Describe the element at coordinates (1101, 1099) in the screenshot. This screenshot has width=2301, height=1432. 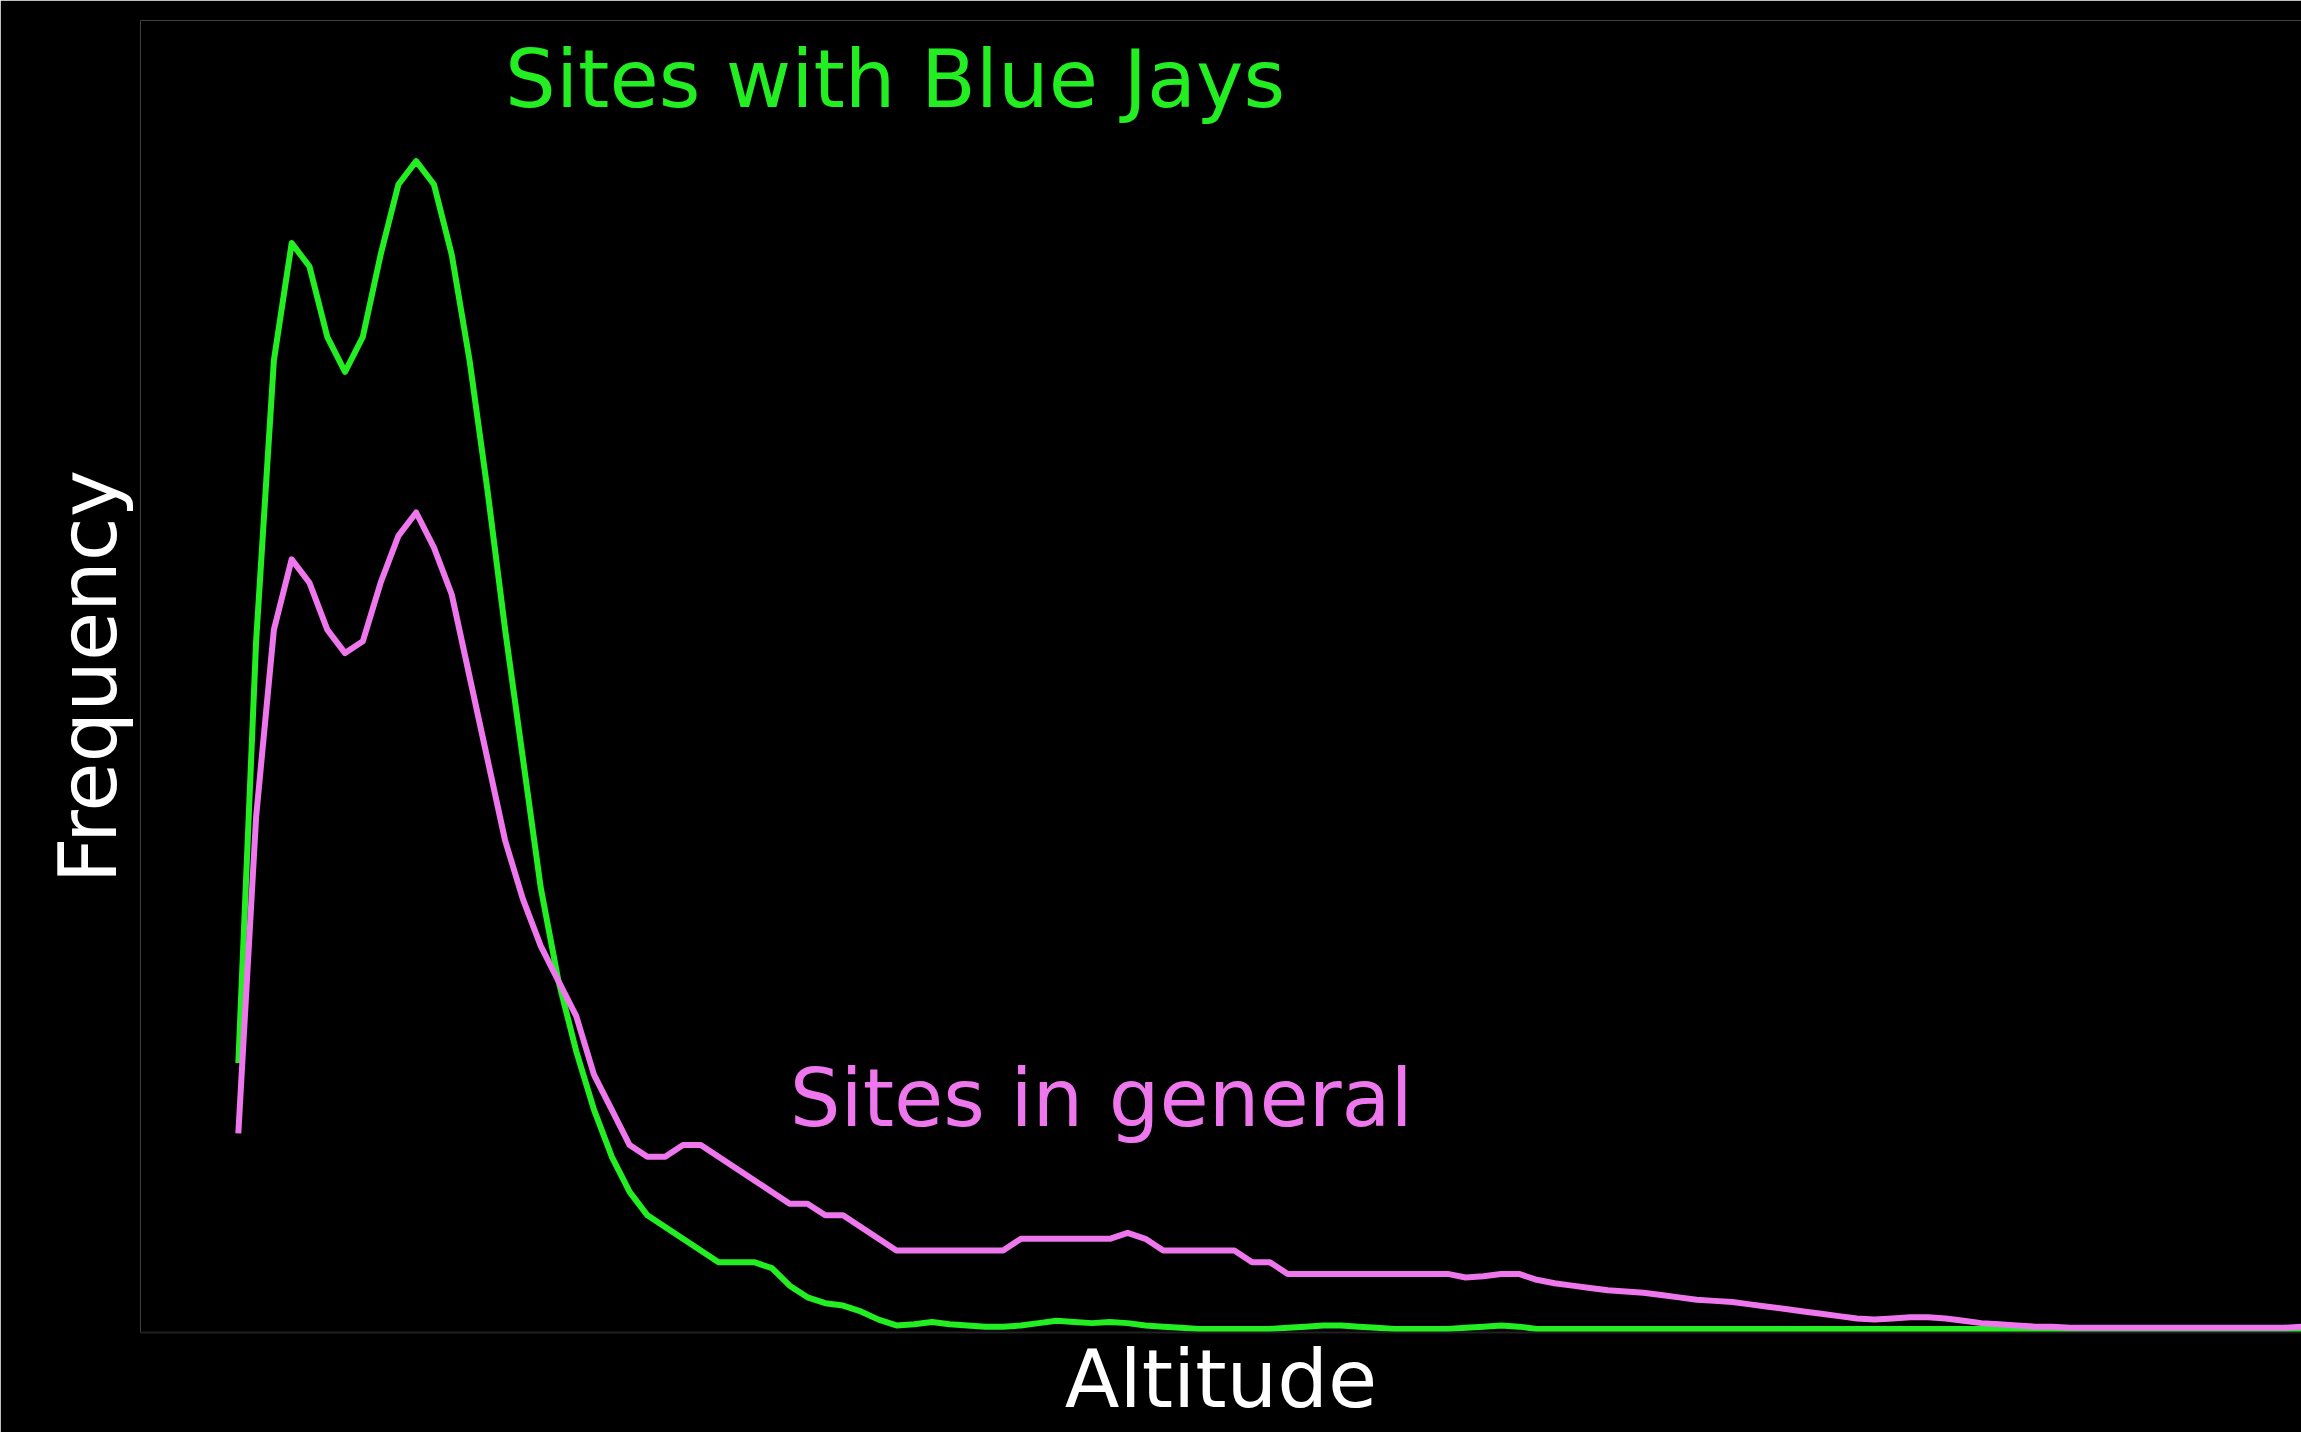
I see `series-label: Sites in general` at that location.